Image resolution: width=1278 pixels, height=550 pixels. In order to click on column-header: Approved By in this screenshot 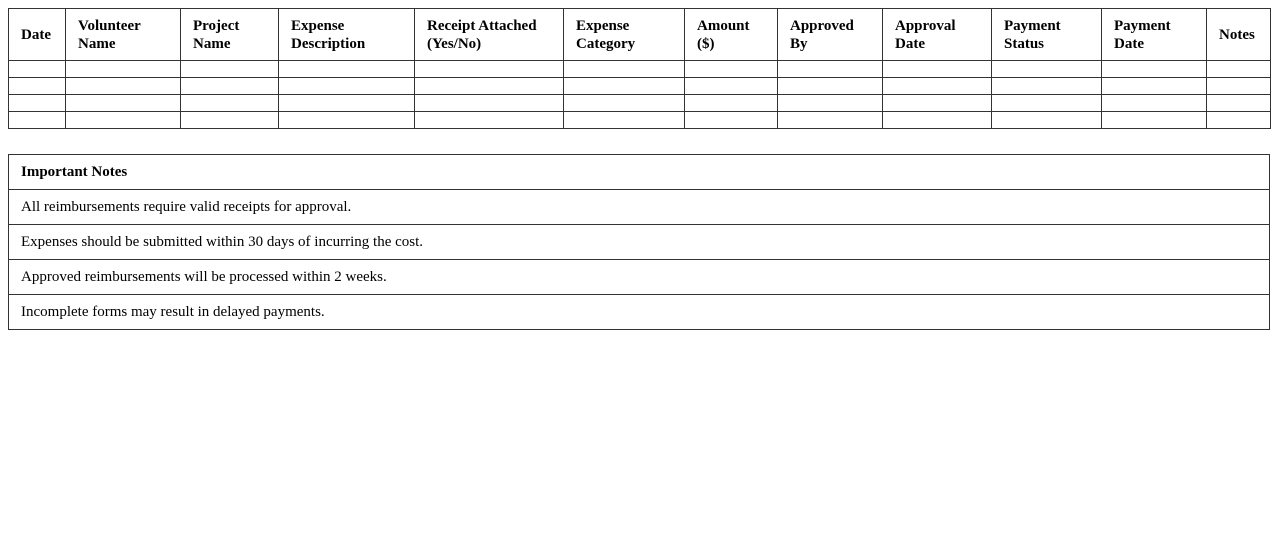, I will do `click(830, 34)`.